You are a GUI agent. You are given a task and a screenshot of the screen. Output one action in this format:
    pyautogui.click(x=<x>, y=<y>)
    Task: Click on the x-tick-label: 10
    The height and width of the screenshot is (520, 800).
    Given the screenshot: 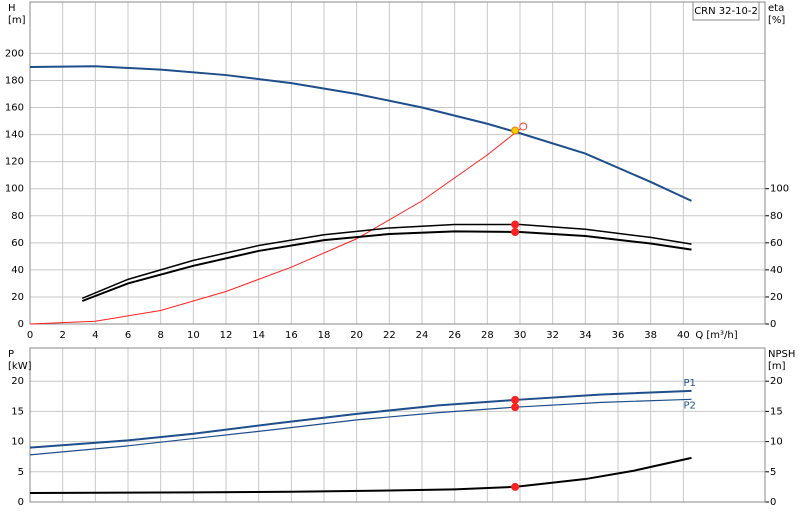 What is the action you would take?
    pyautogui.click(x=193, y=335)
    